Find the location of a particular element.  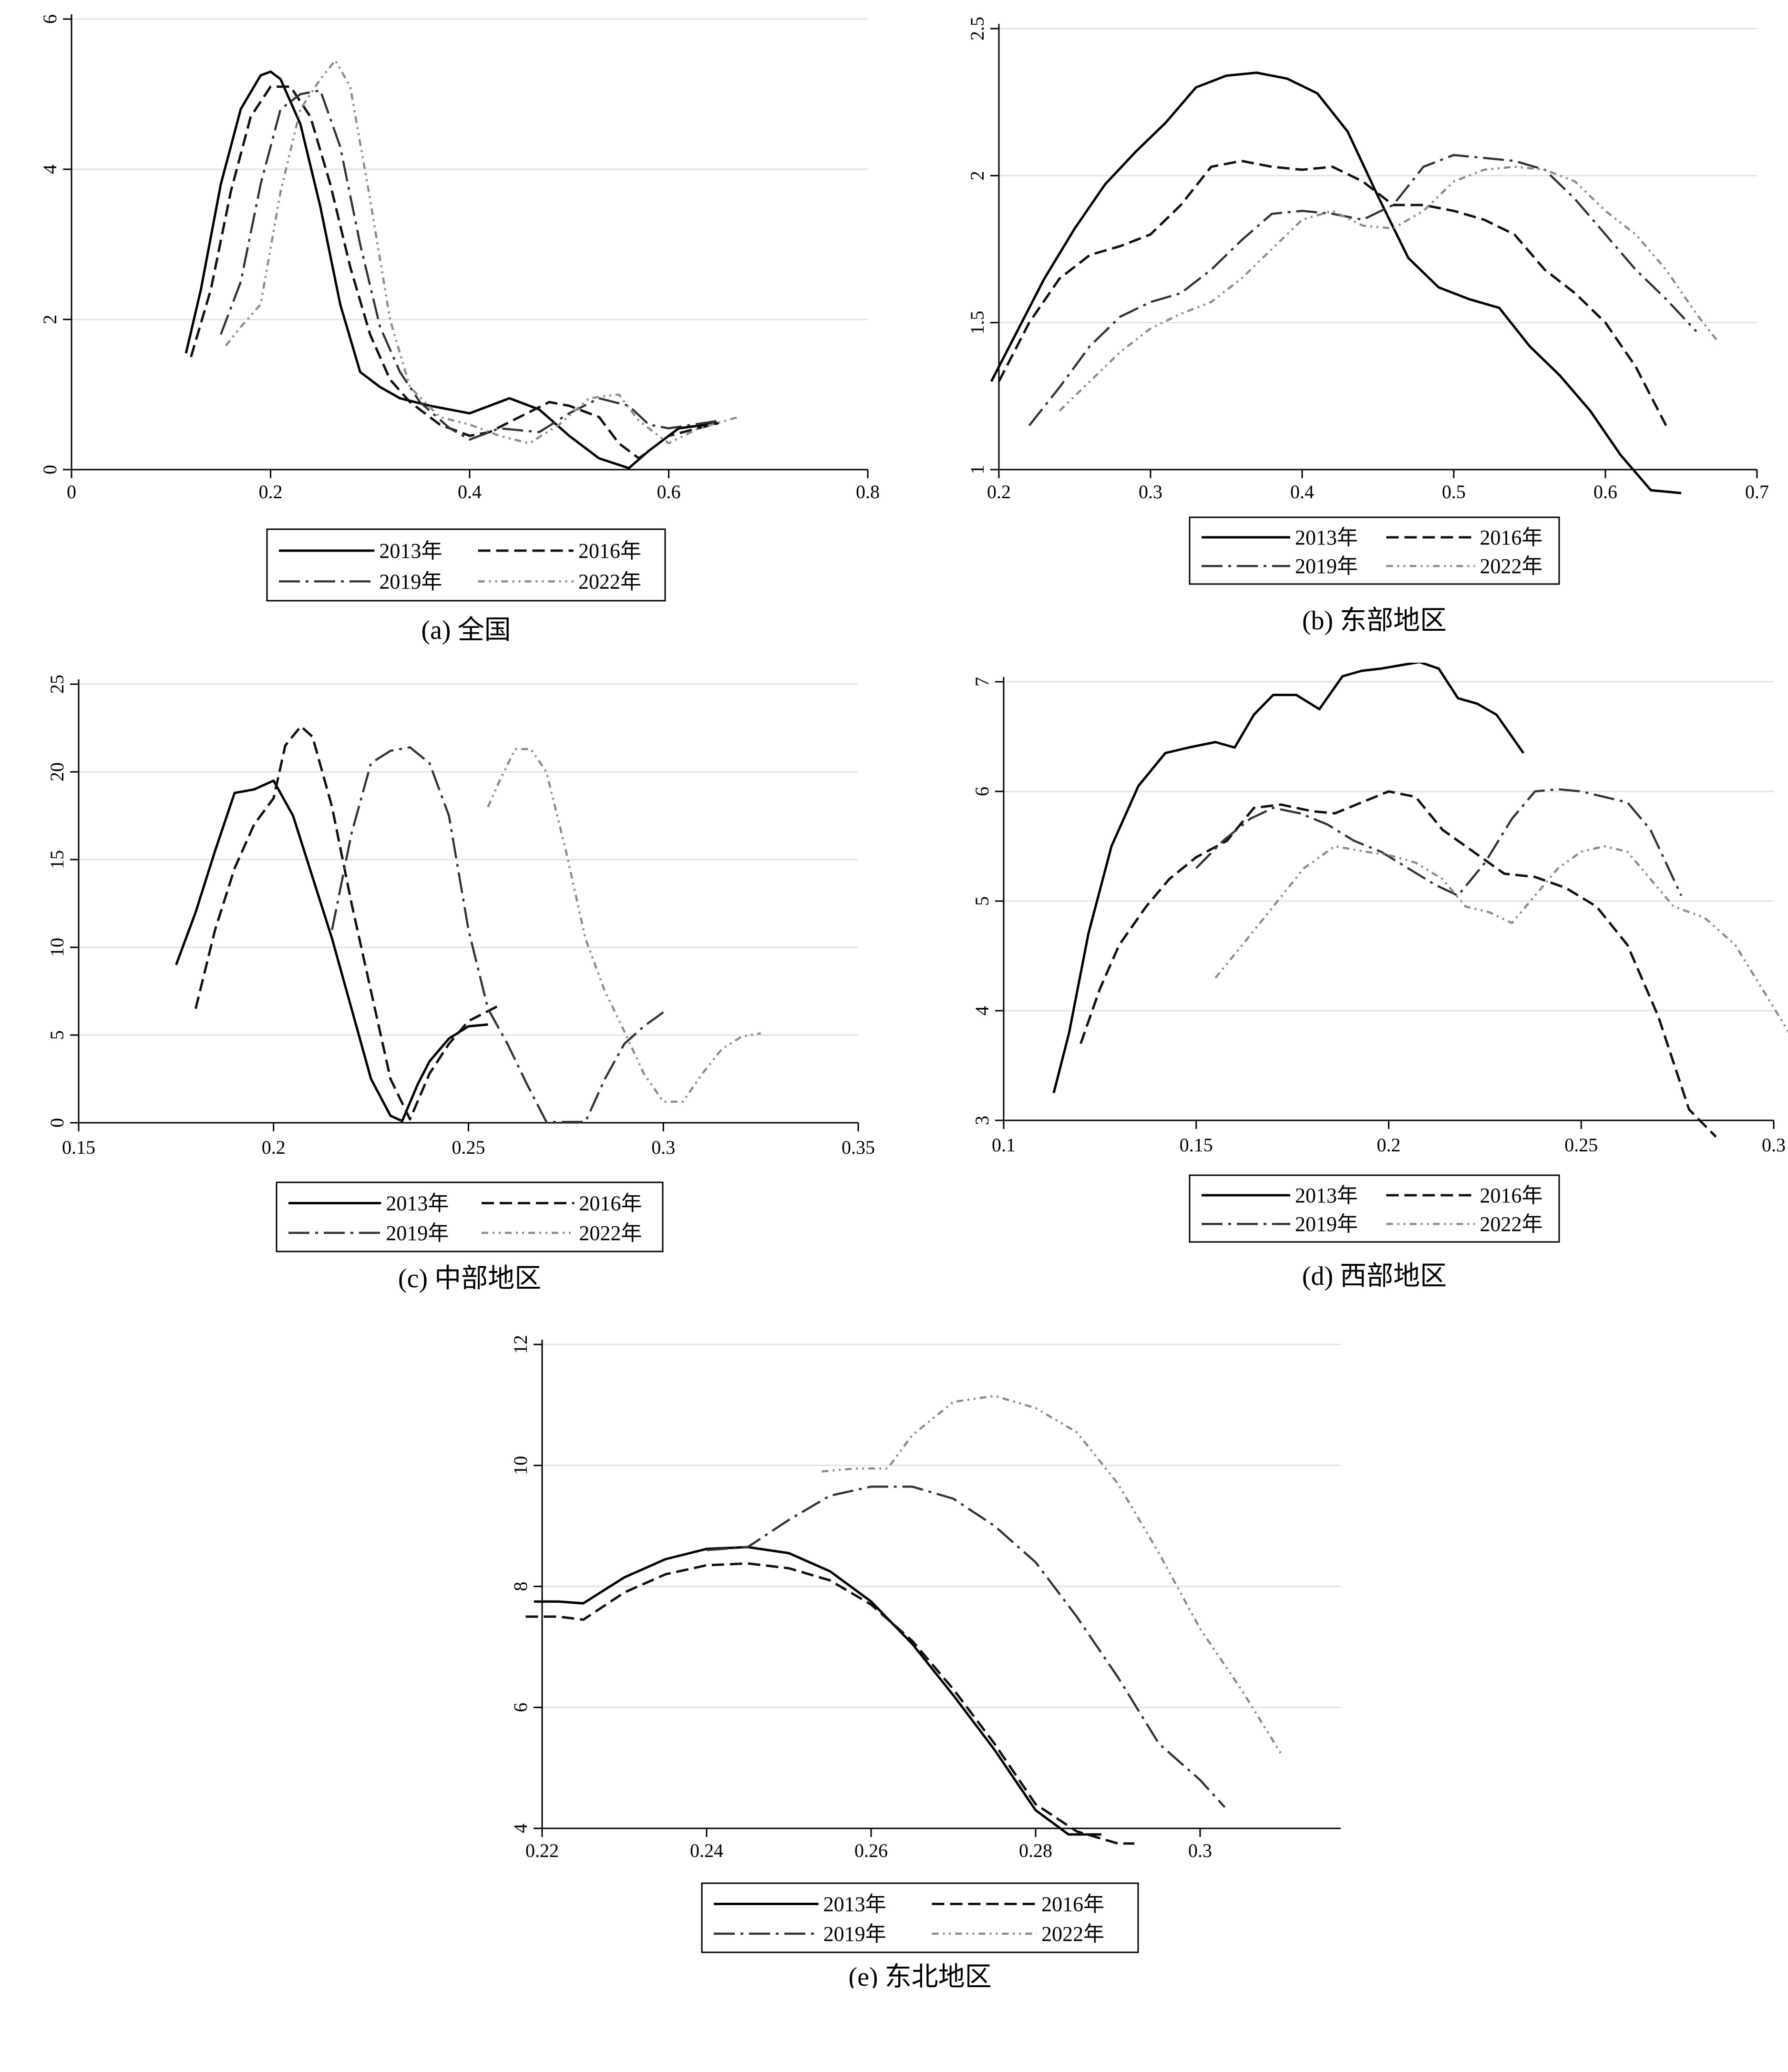

y-tick-label: 20 is located at coordinates (57, 771).